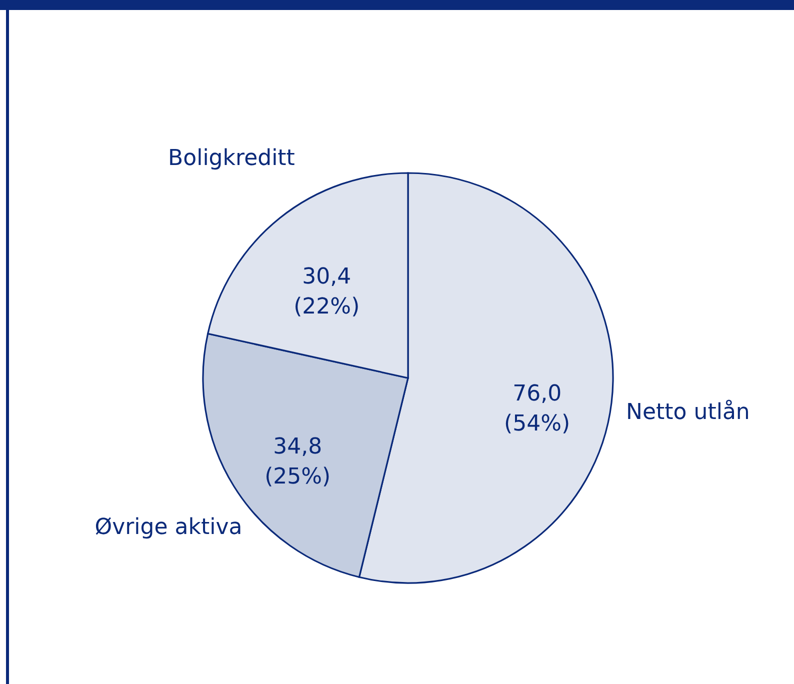 This screenshot has width=794, height=684. I want to click on slice-label: Boligkreditt, so click(232, 159).